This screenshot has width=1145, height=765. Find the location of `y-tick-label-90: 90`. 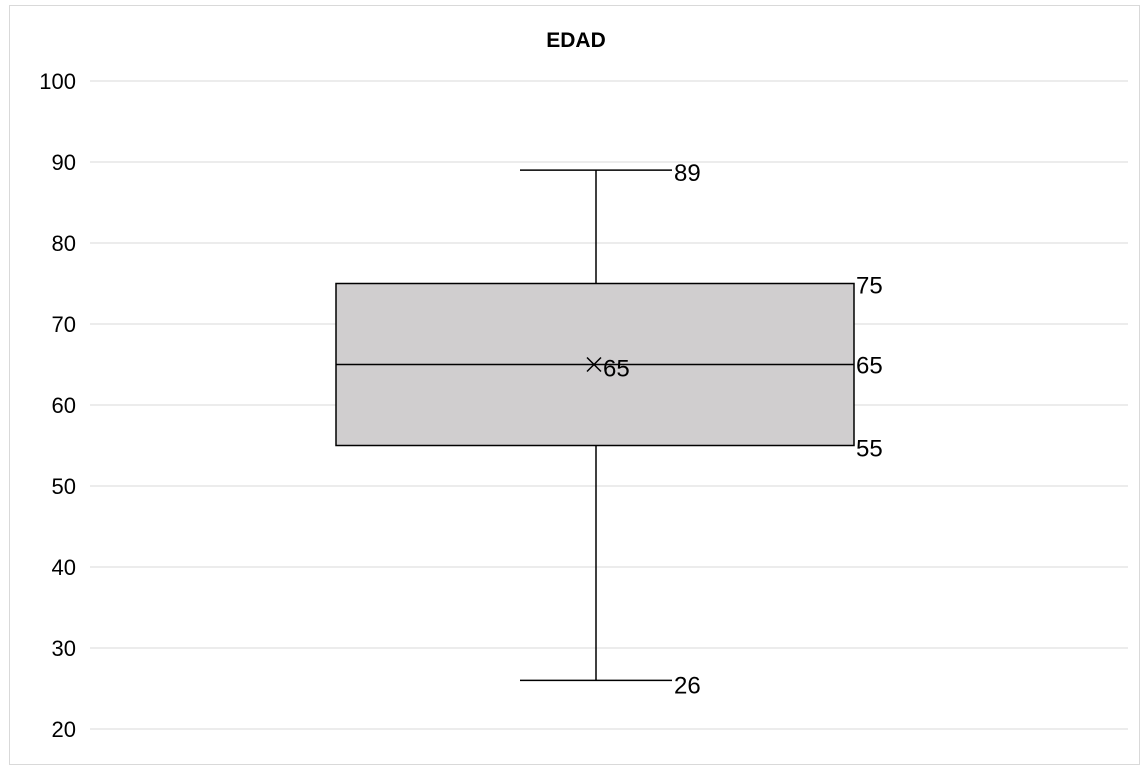

y-tick-label-90: 90 is located at coordinates (64, 162).